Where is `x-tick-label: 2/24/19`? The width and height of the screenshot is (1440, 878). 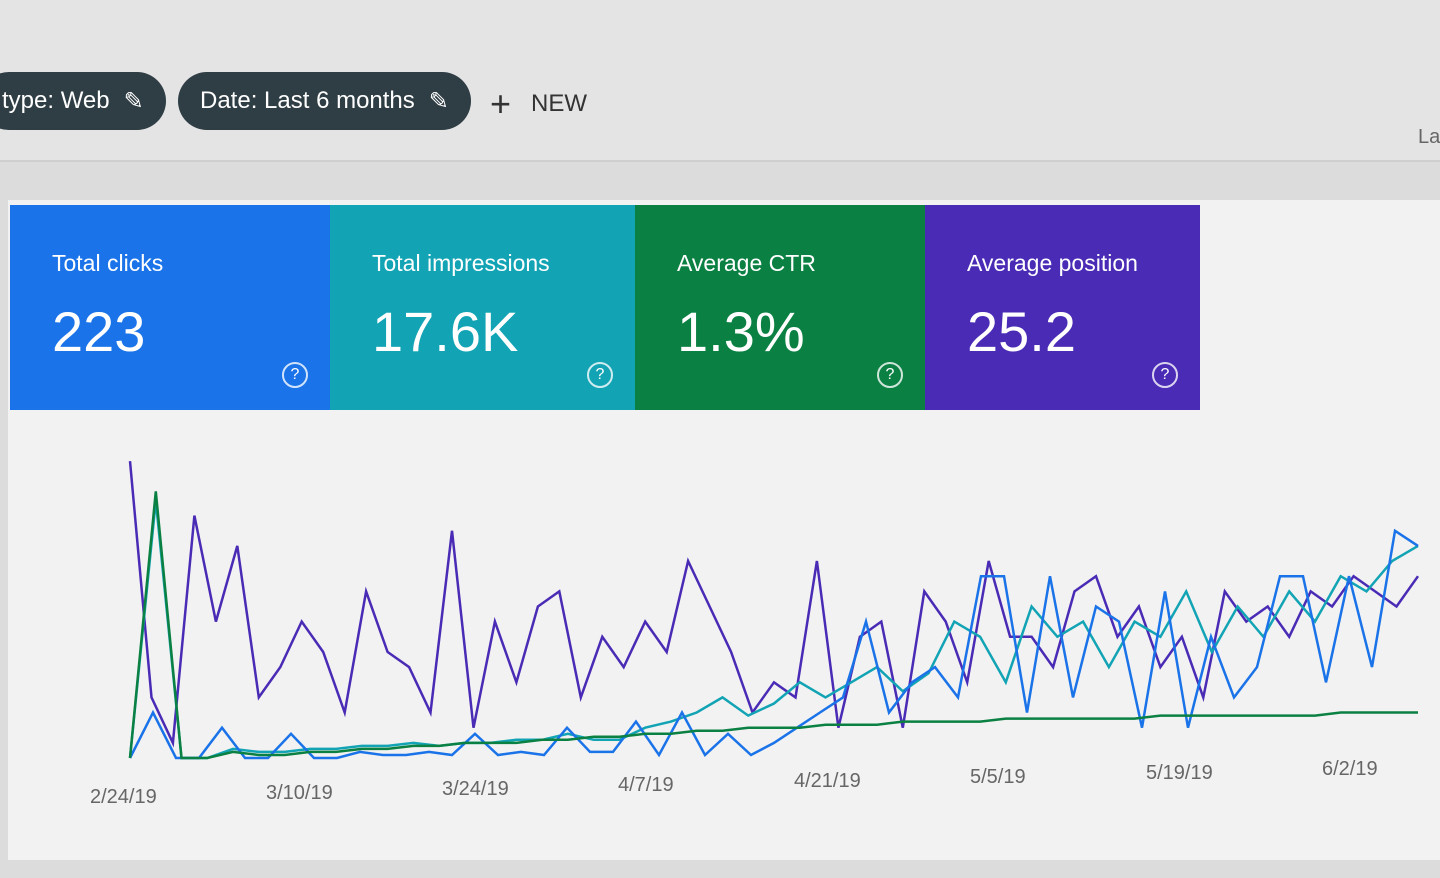
x-tick-label: 2/24/19 is located at coordinates (123, 797).